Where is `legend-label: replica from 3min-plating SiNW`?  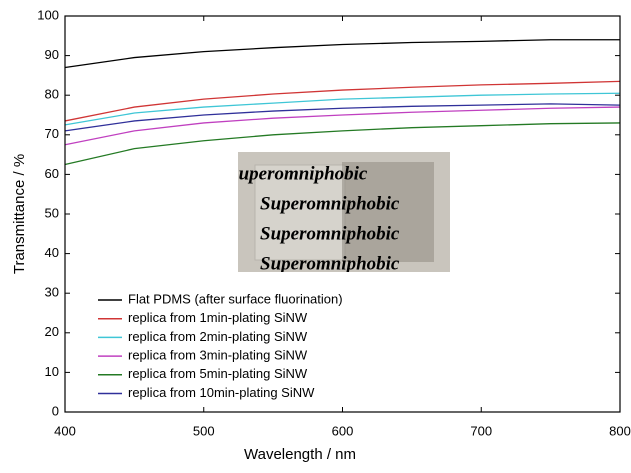 legend-label: replica from 3min-plating SiNW is located at coordinates (218, 355).